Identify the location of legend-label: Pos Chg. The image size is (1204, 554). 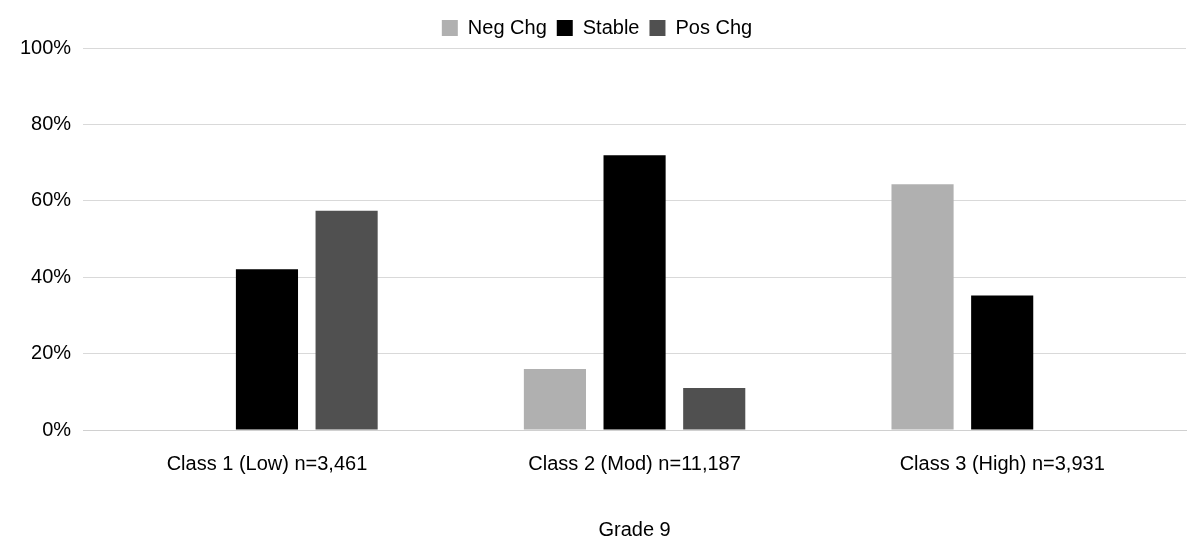
(714, 26).